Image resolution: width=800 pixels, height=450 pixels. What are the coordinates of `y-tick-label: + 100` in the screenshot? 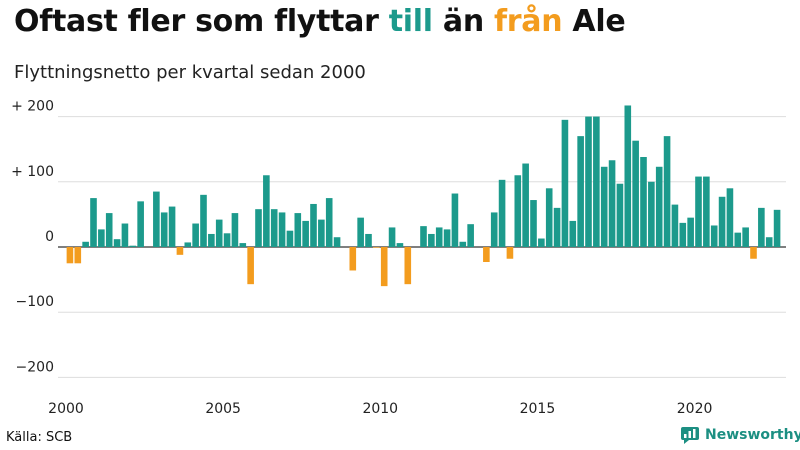 It's located at (32, 172).